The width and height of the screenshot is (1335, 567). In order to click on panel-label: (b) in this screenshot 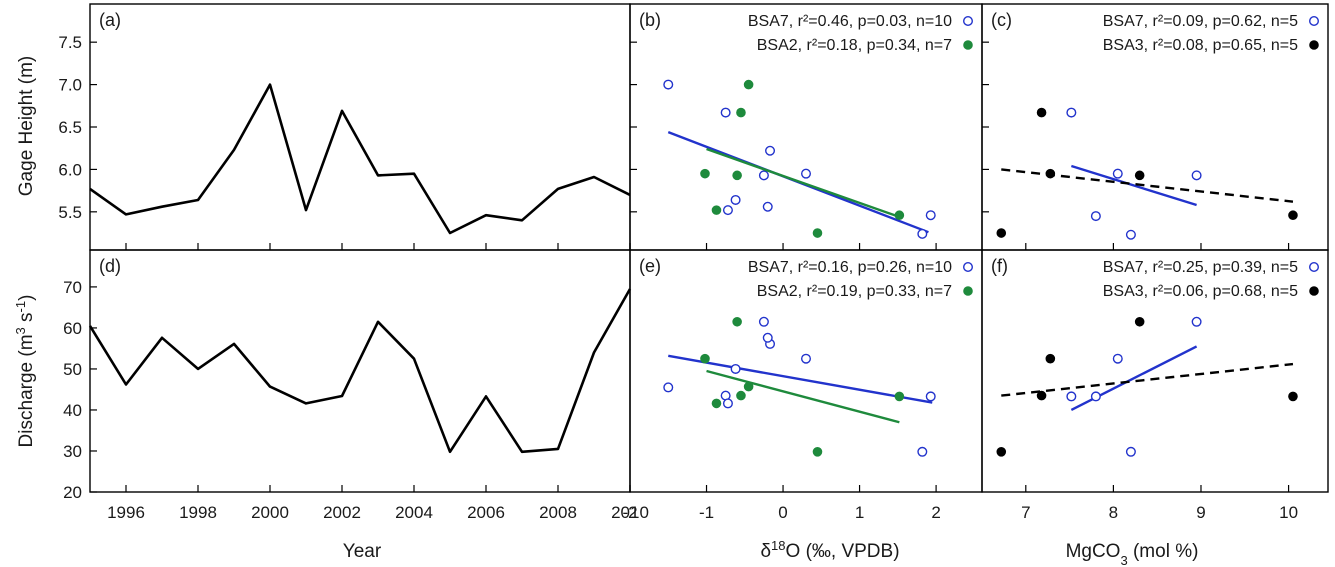, I will do `click(650, 20)`.